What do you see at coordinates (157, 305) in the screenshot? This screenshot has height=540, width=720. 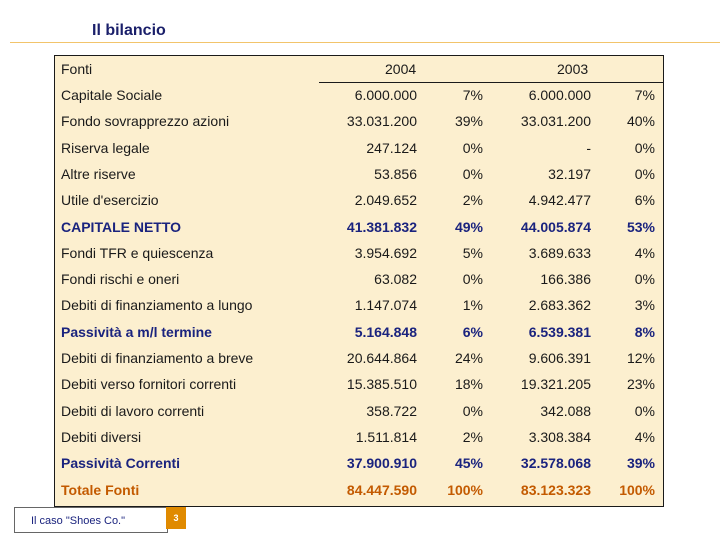 I see `cell-label: Debiti di finanziamento a lungo` at bounding box center [157, 305].